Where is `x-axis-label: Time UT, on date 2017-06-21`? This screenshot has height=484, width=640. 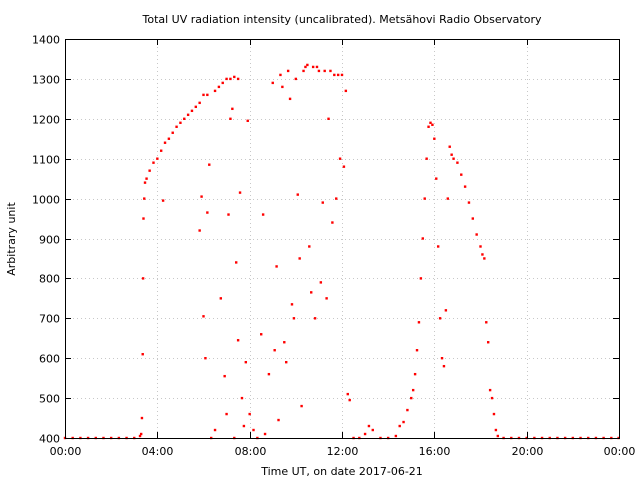 x-axis-label: Time UT, on date 2017-06-21 is located at coordinates (341, 471).